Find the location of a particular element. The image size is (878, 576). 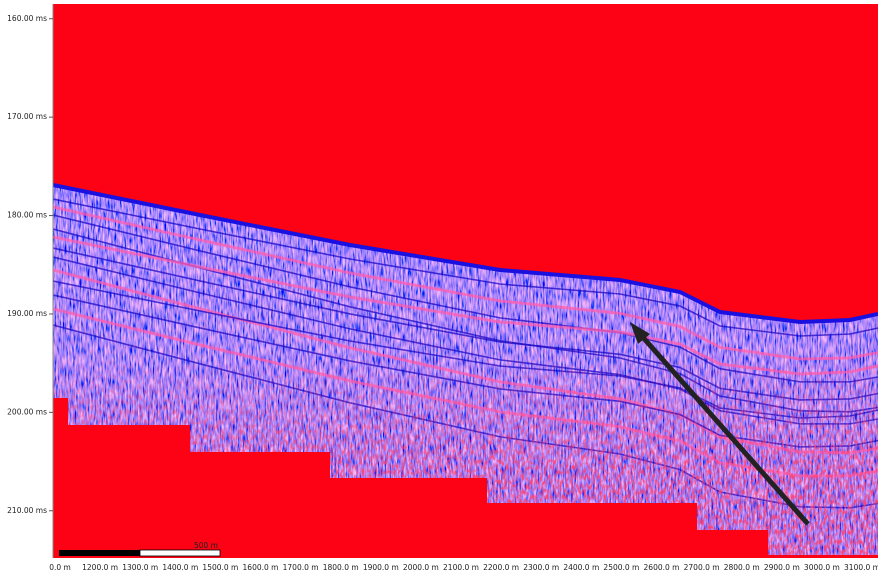

x-tick-label: 2200.0 m is located at coordinates (501, 567).